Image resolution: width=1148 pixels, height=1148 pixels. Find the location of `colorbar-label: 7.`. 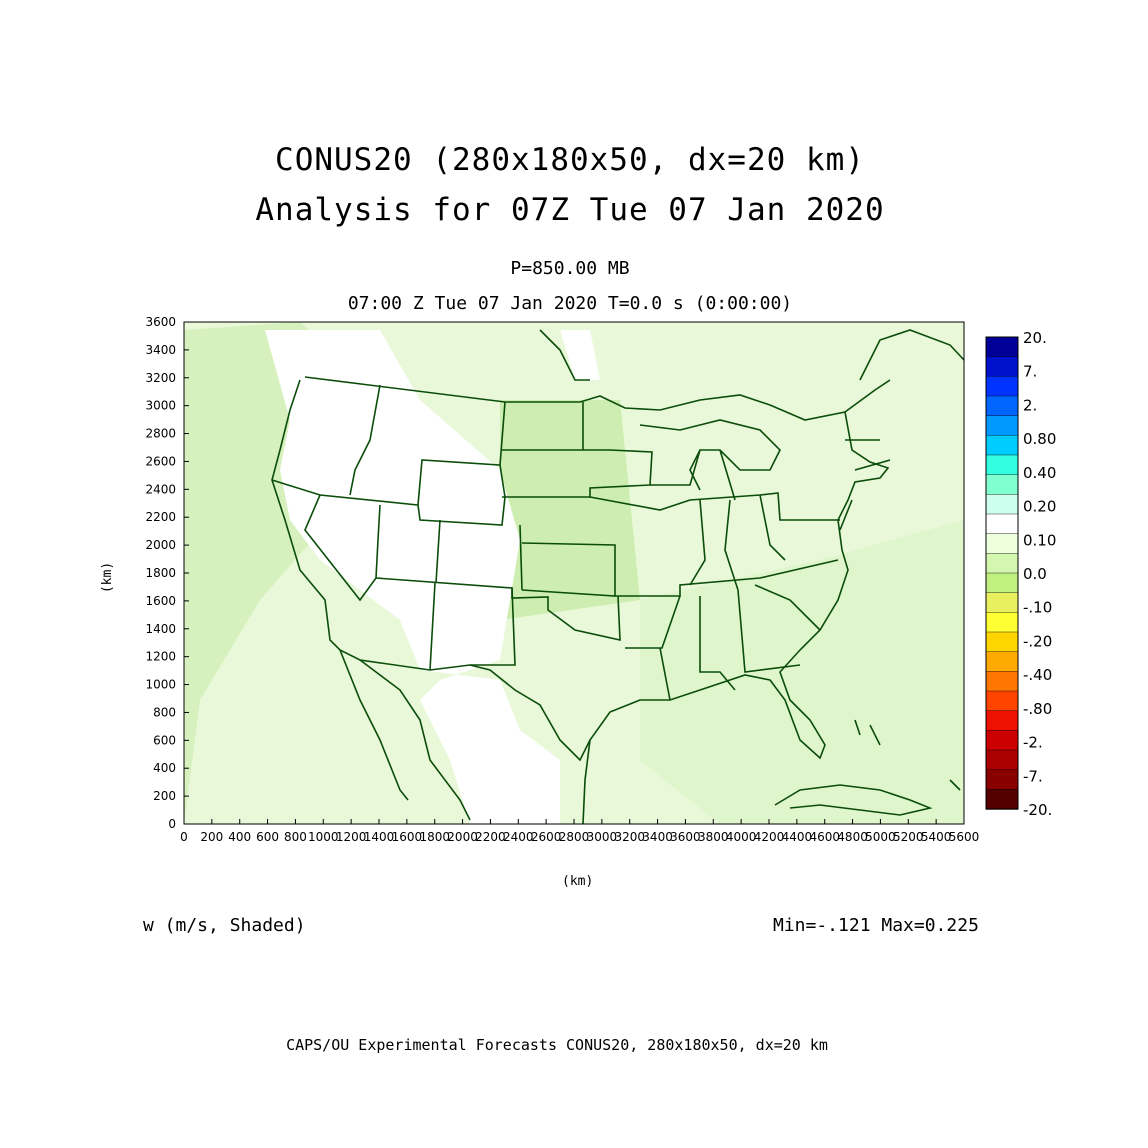

colorbar-label: 7. is located at coordinates (1030, 372).